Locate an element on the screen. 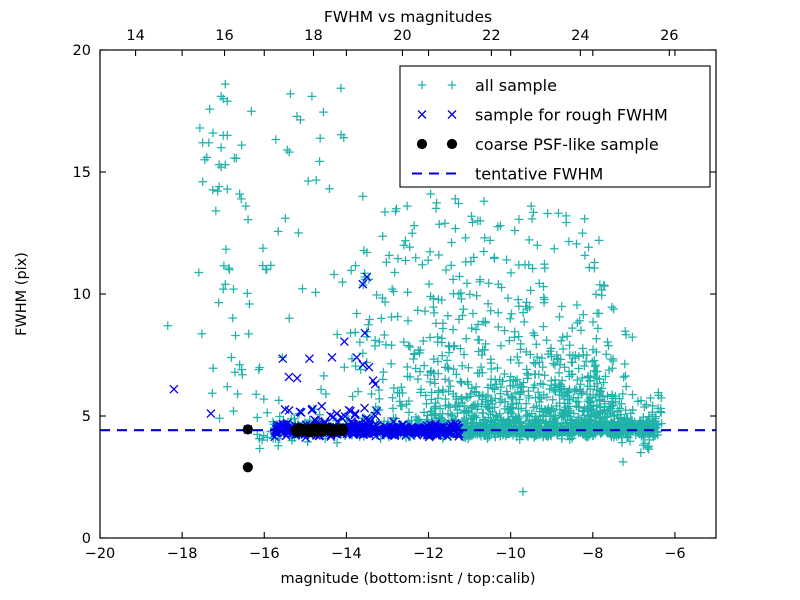 The height and width of the screenshot is (600, 800). x-tick-label-bottom: −10 is located at coordinates (510, 554).